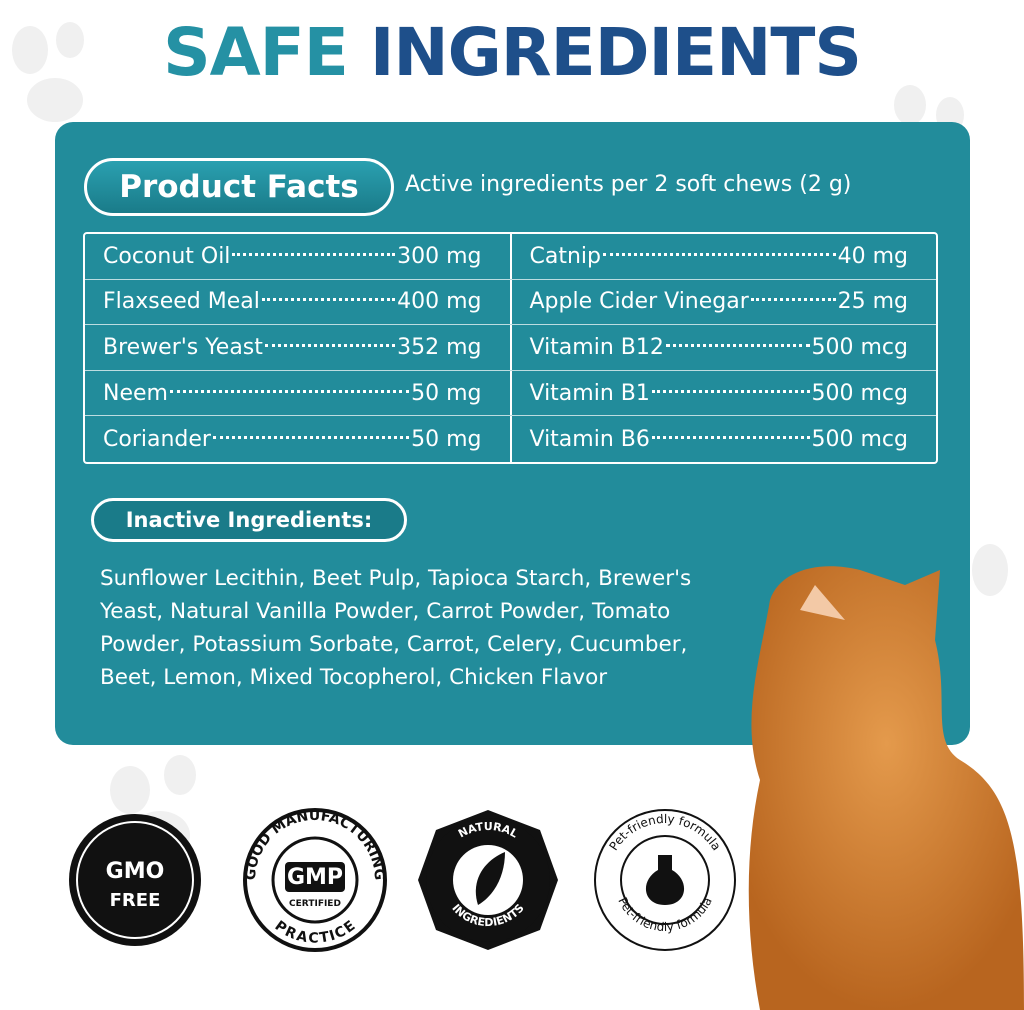 This screenshot has height=1010, width=1024. Describe the element at coordinates (249, 520) in the screenshot. I see `inactive-label: Inactive Ingredients:` at that location.